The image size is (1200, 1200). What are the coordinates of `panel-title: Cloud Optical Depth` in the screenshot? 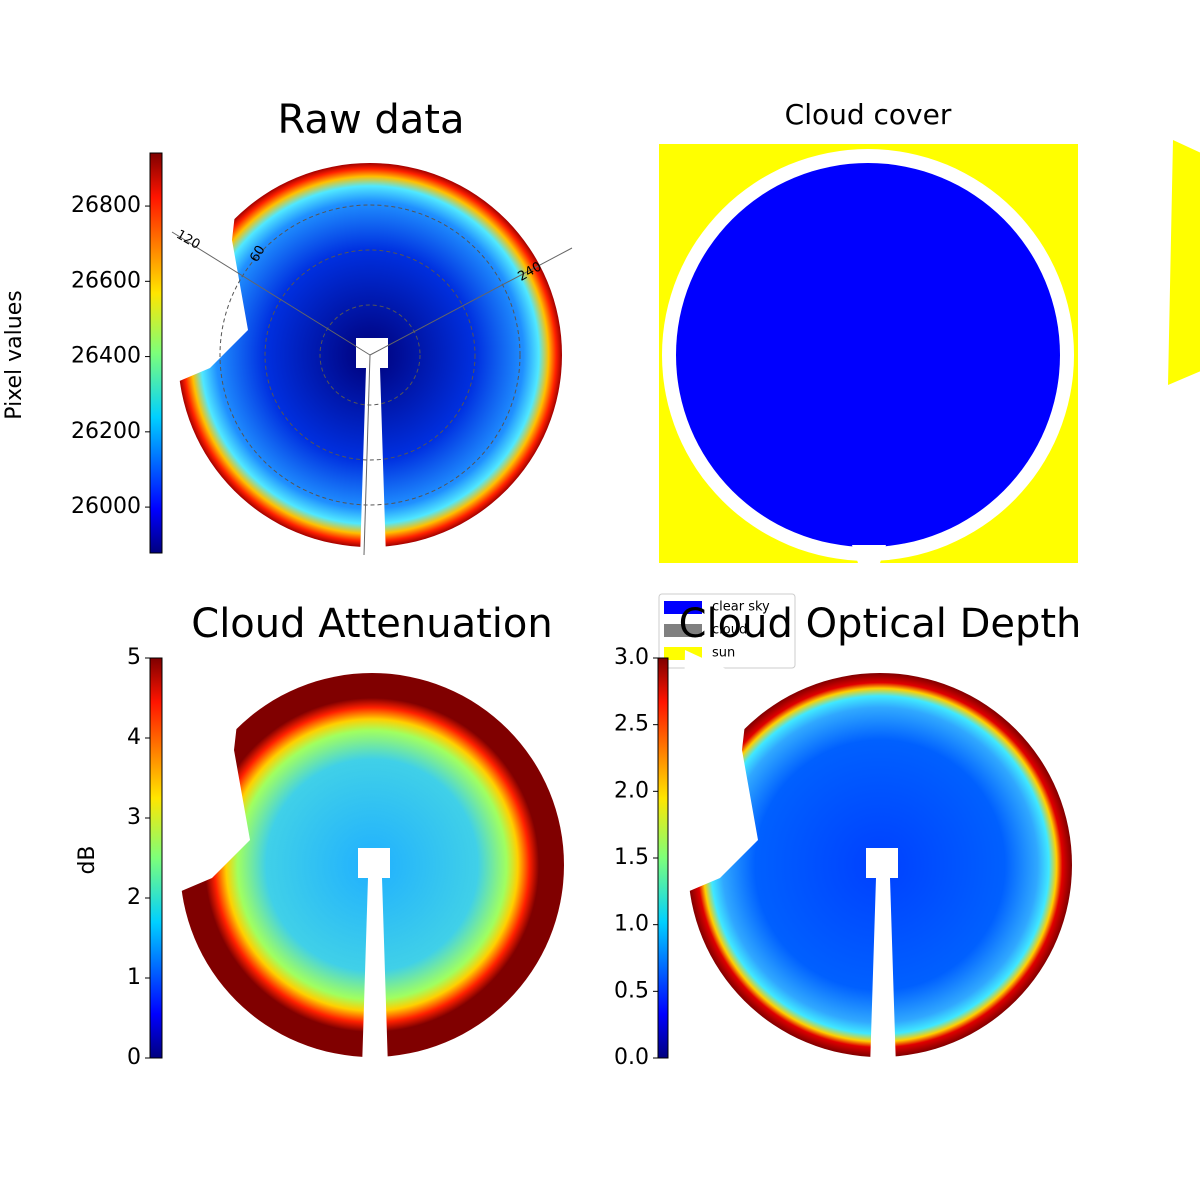 It's located at (880, 624).